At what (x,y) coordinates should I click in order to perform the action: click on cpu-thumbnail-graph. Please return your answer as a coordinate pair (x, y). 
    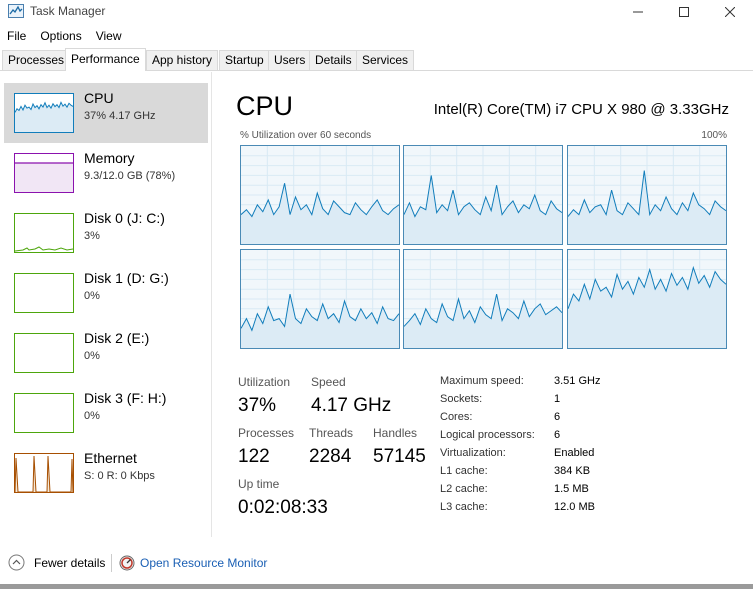
    Looking at the image, I should click on (44, 113).